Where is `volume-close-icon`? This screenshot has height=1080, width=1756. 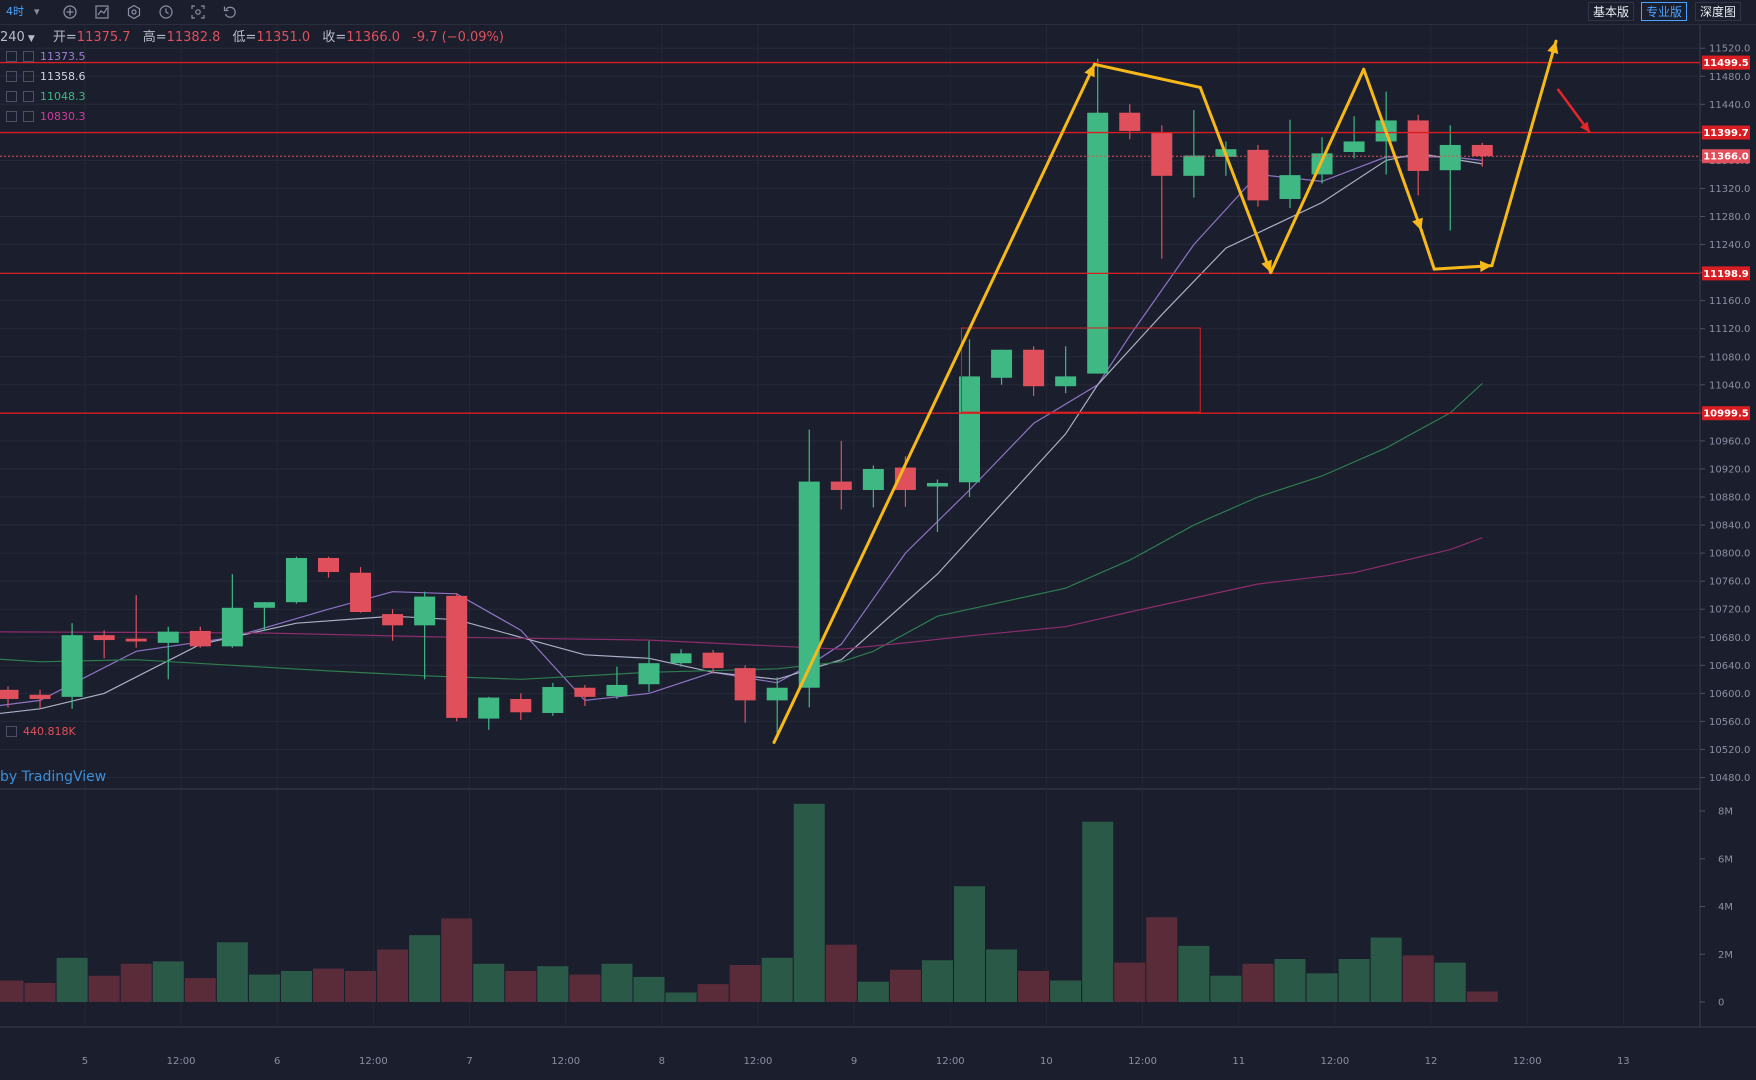 volume-close-icon is located at coordinates (11, 731).